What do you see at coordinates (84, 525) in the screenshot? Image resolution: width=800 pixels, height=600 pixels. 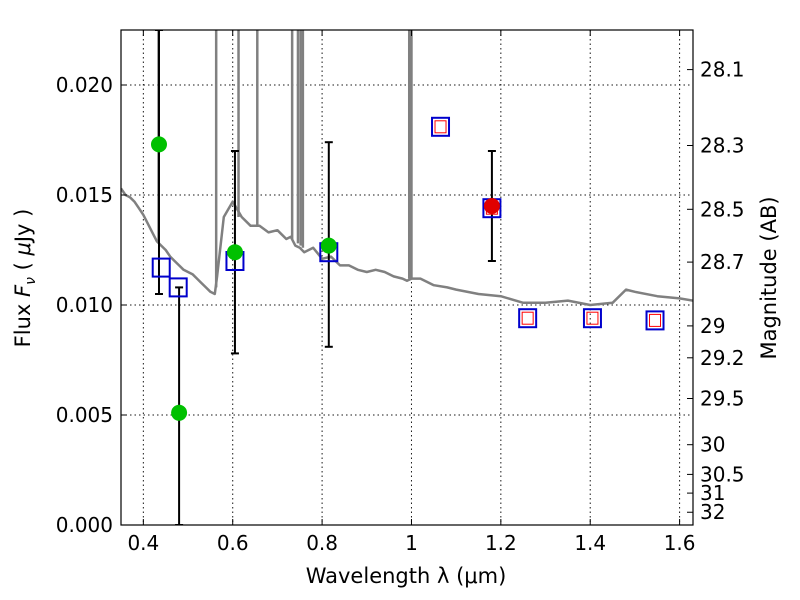 I see `y-tick-label: 0.000` at bounding box center [84, 525].